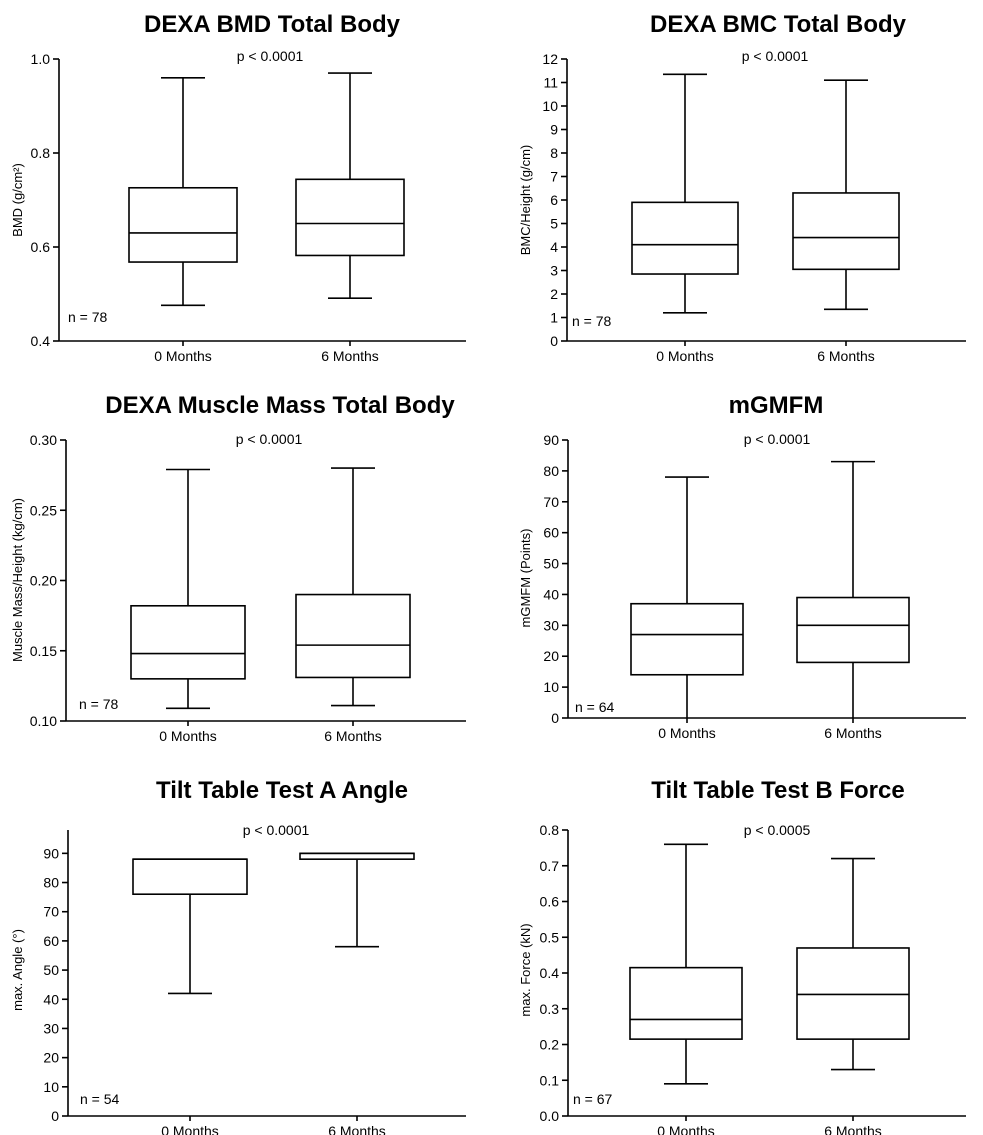  What do you see at coordinates (550, 59) in the screenshot?
I see `y-tick-label: 12` at bounding box center [550, 59].